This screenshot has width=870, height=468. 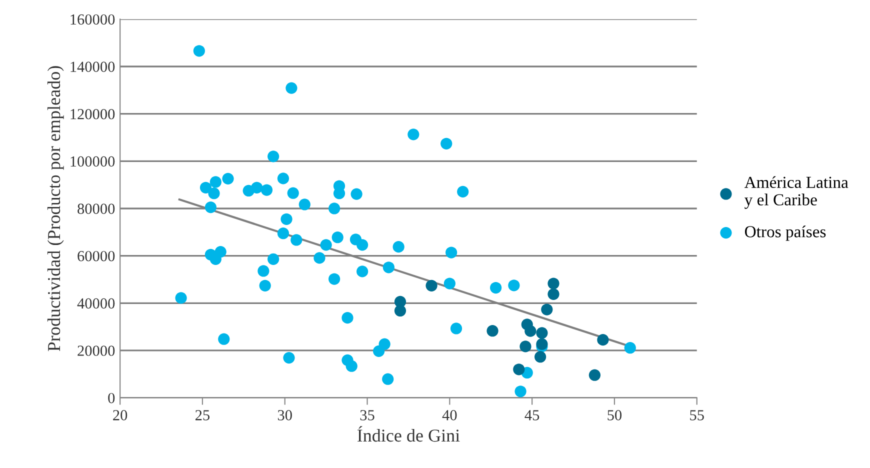 What do you see at coordinates (92, 114) in the screenshot?
I see `y-tick-label: 120000` at bounding box center [92, 114].